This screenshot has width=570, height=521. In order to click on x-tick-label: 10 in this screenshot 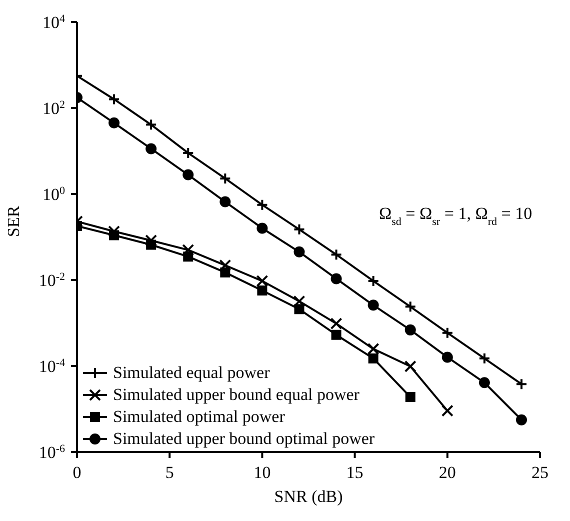, I will do `click(262, 472)`.